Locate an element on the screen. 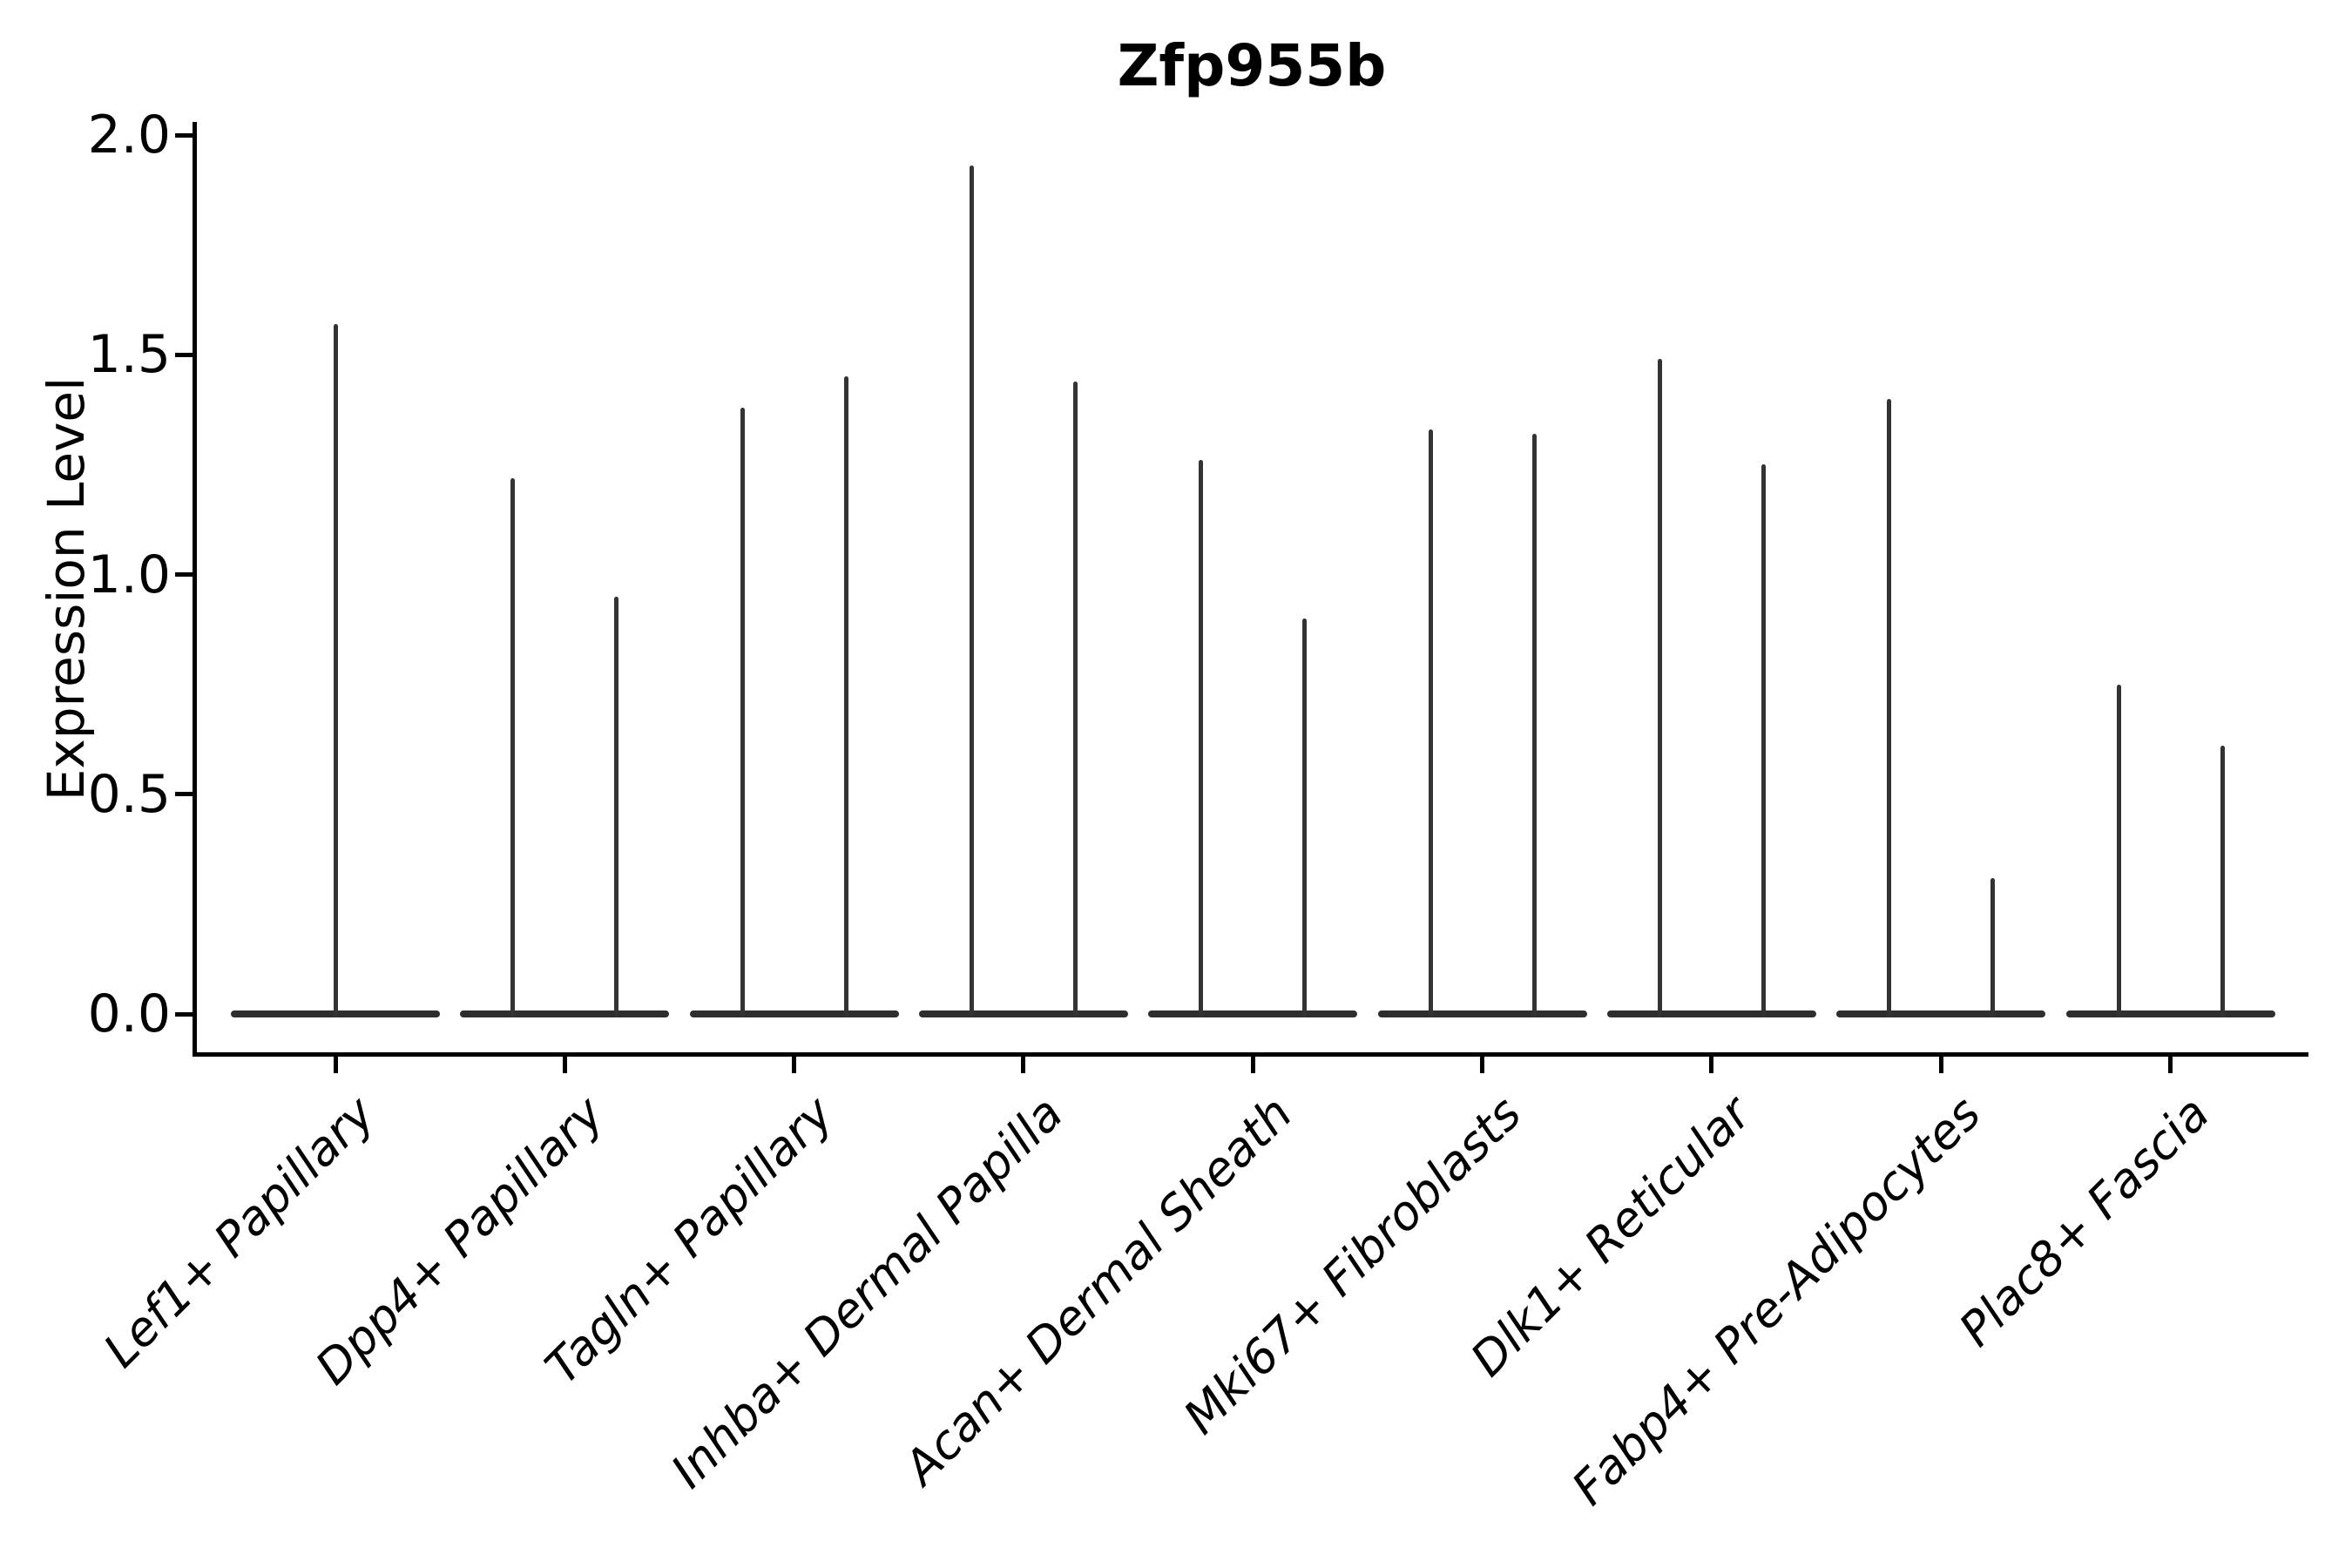 The width and height of the screenshot is (2352, 1568). x-axis-spine is located at coordinates (1250, 1054).